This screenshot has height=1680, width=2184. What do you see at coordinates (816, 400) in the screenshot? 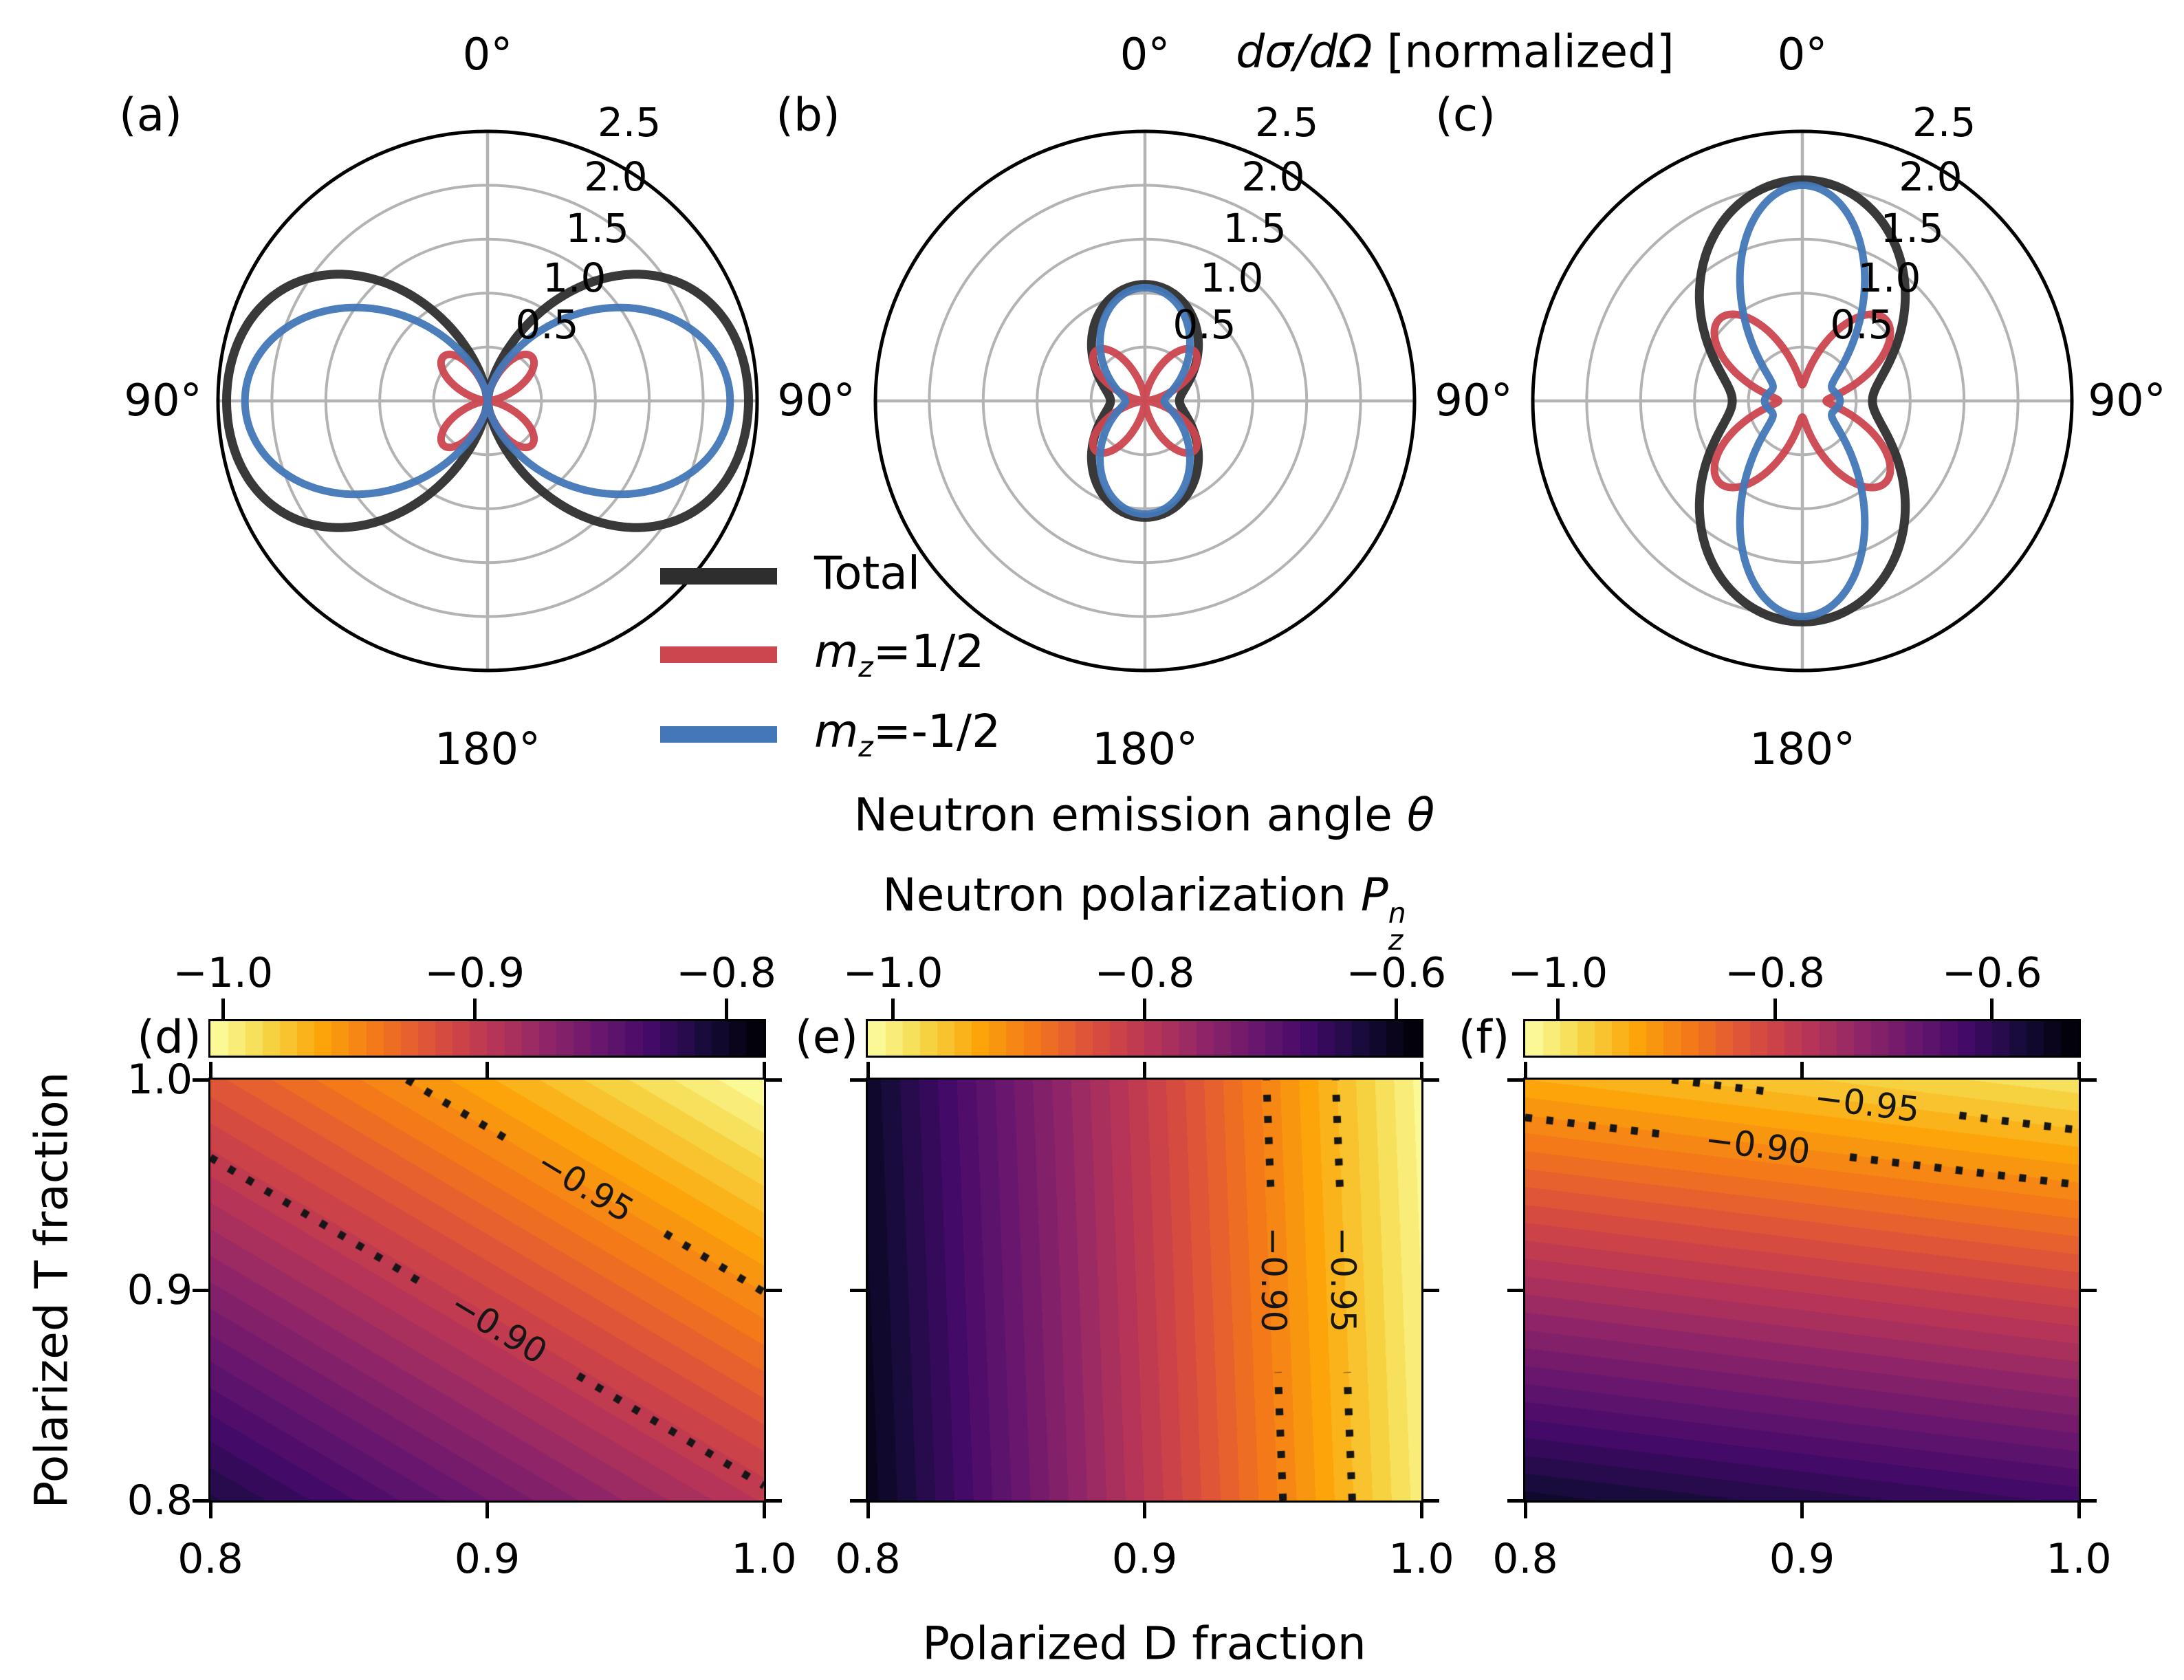
I see `angle-label-90-left-b: 90°` at bounding box center [816, 400].